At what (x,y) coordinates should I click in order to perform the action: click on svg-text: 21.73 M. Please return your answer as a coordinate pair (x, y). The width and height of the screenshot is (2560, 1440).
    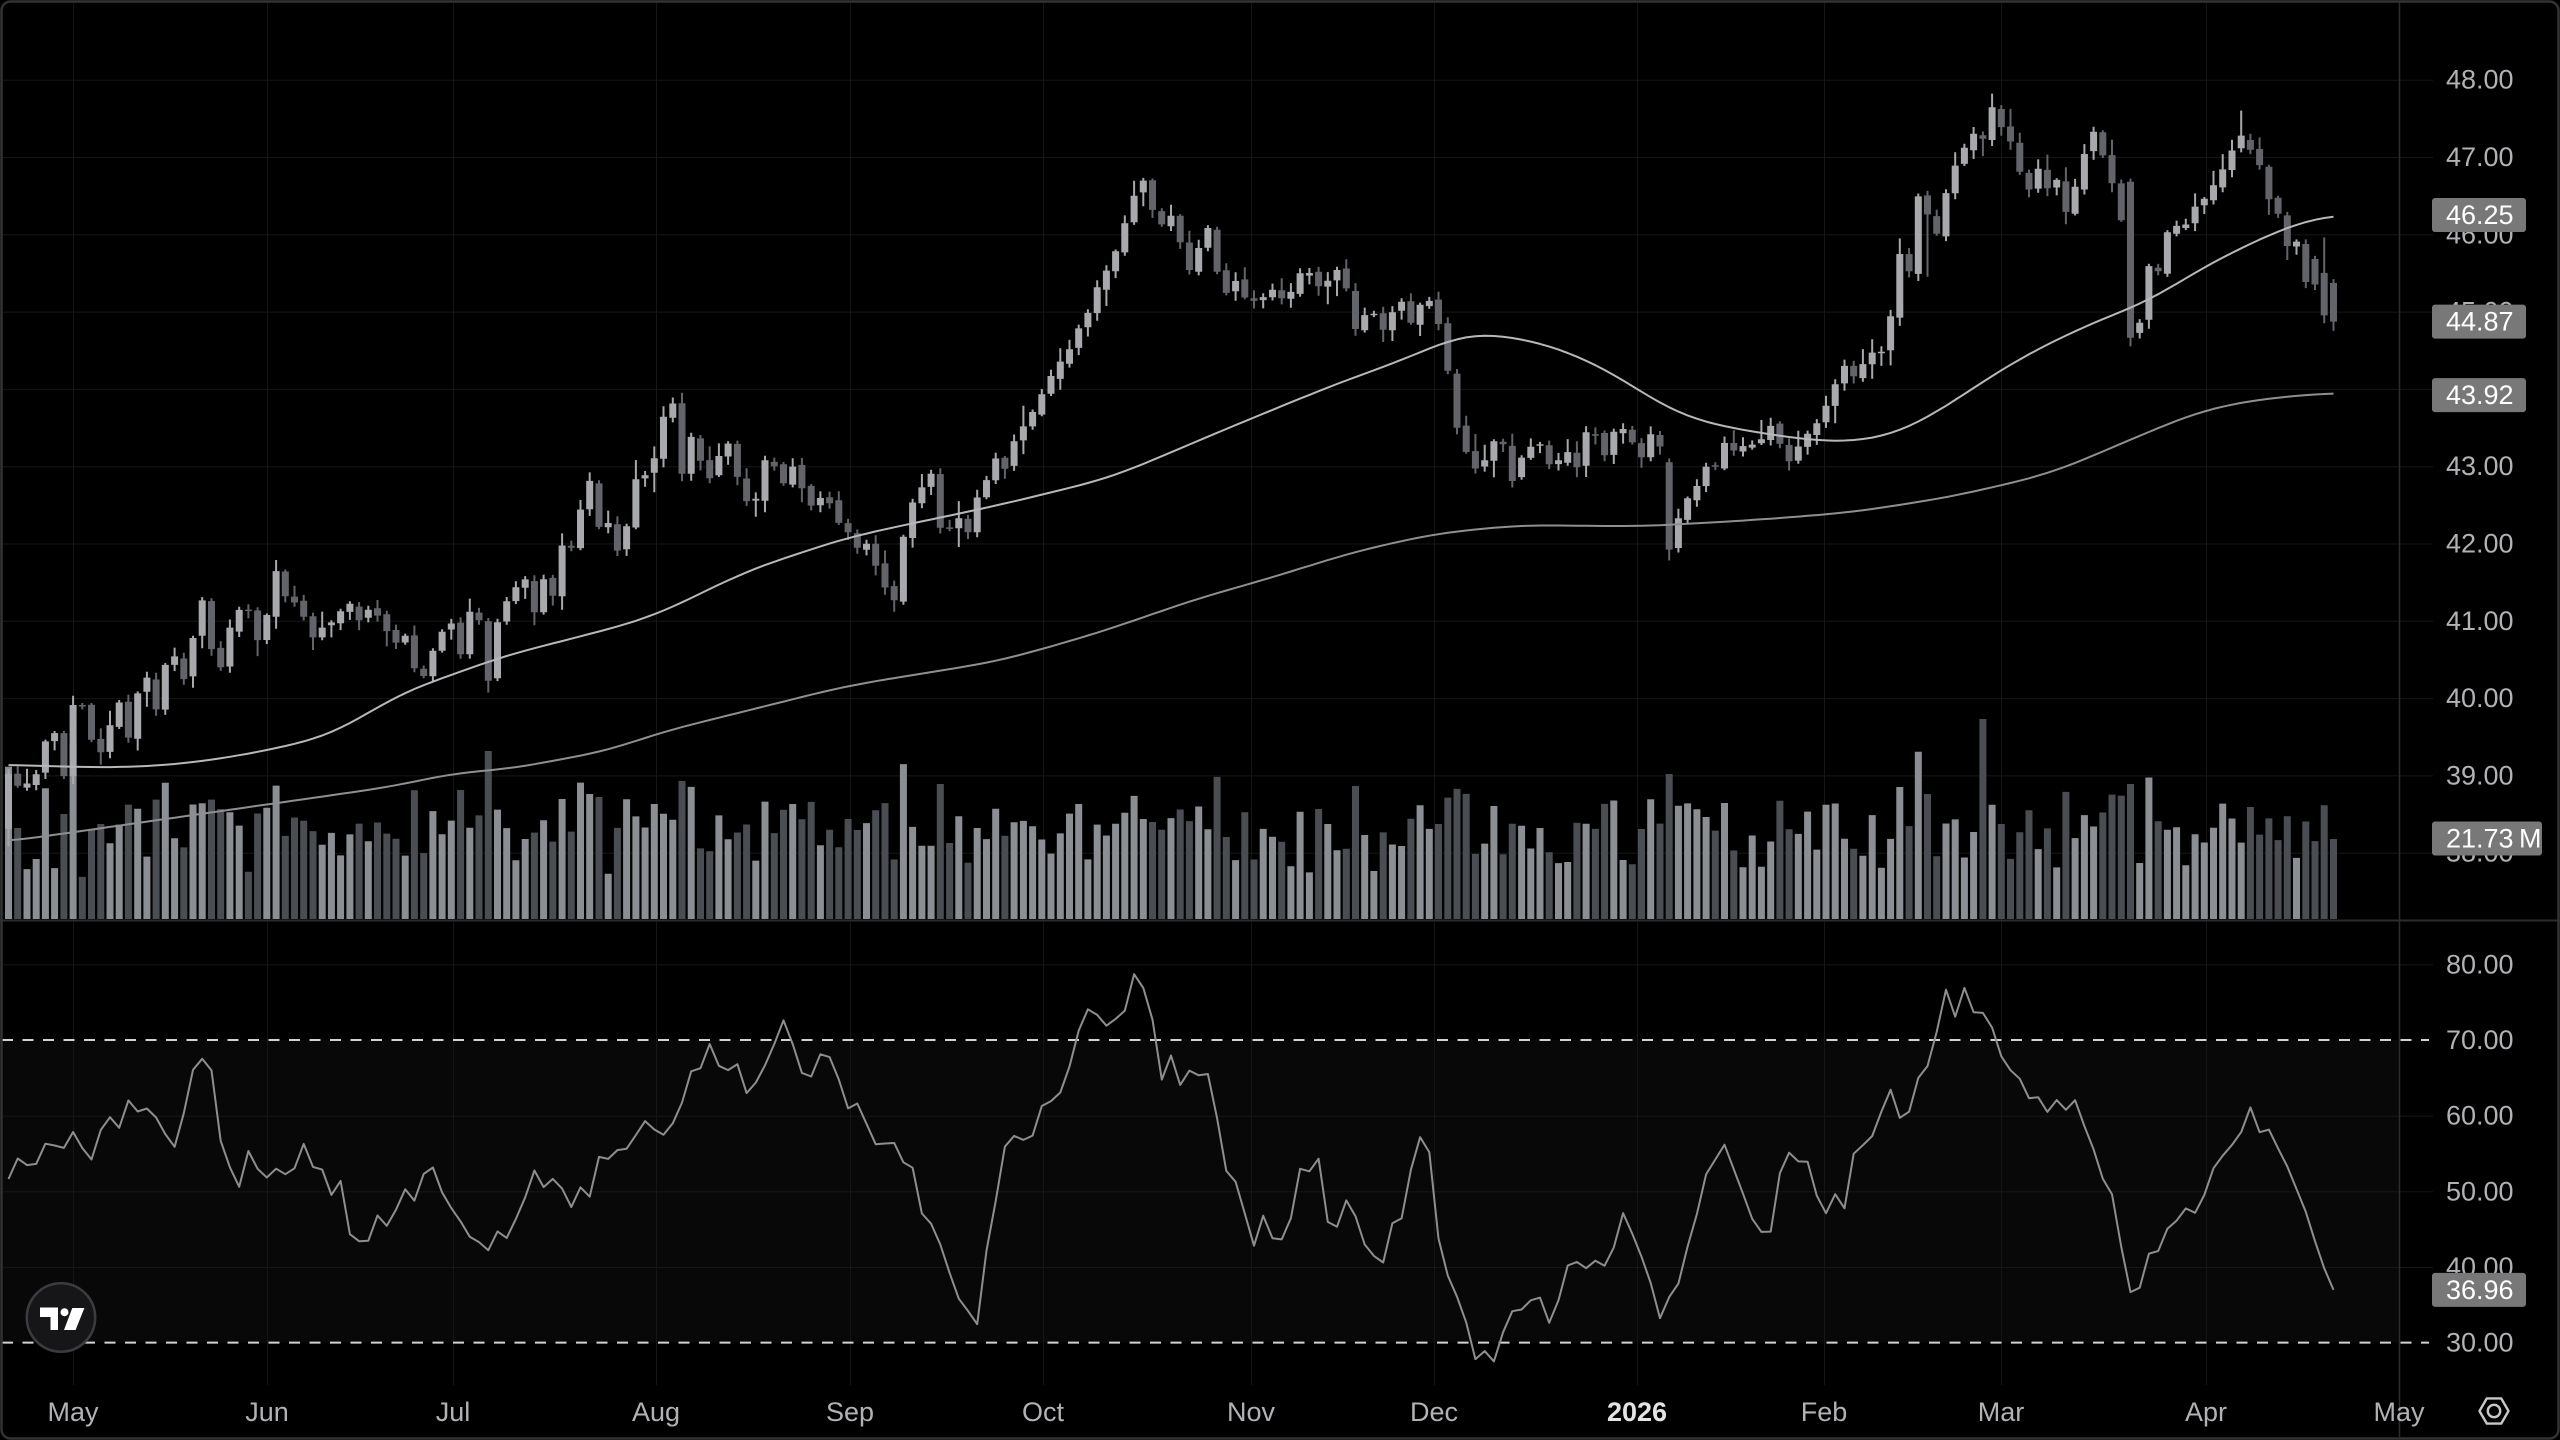
    Looking at the image, I should click on (2493, 839).